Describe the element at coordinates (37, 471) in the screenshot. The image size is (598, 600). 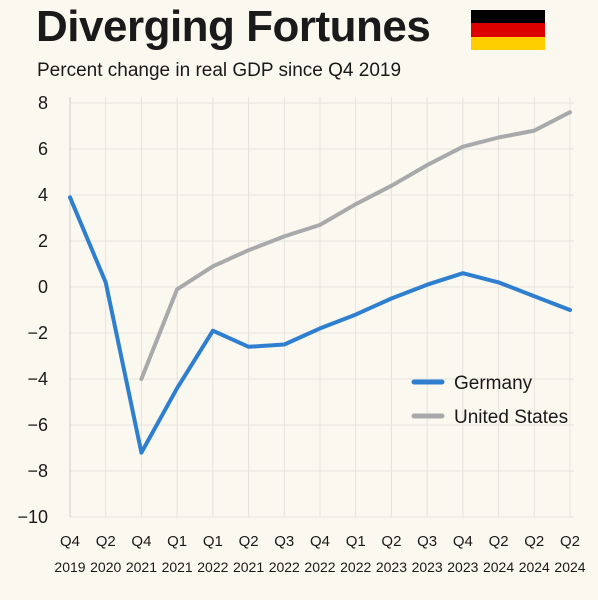
I see `y-tick-label: −8` at that location.